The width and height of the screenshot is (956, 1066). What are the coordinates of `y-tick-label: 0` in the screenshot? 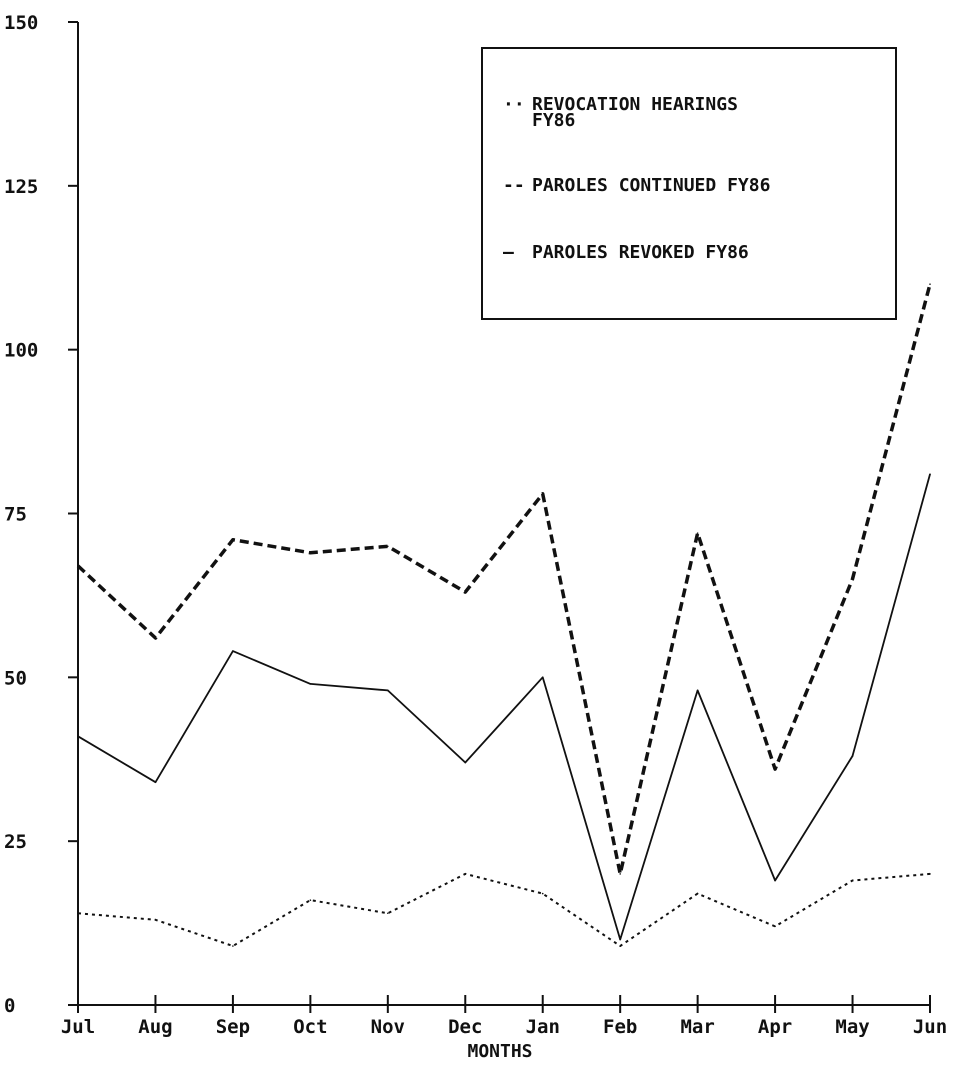 It's located at (9, 1006).